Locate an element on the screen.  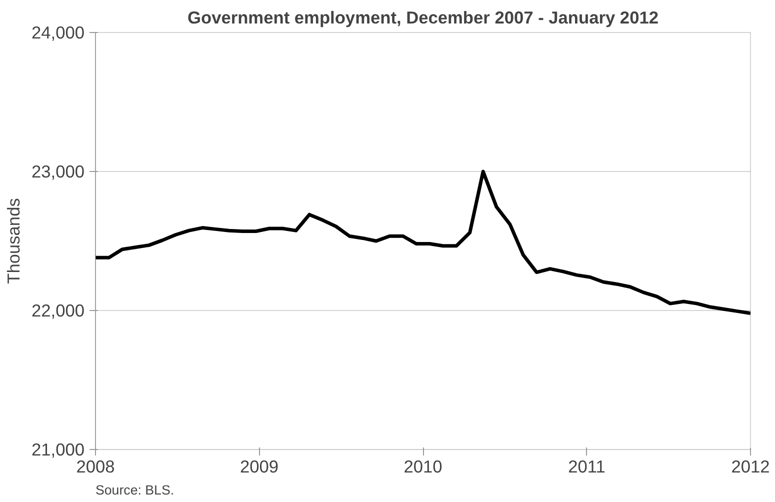
chart-title: Government employment, December 2007 - January 2012 is located at coordinates (423, 18).